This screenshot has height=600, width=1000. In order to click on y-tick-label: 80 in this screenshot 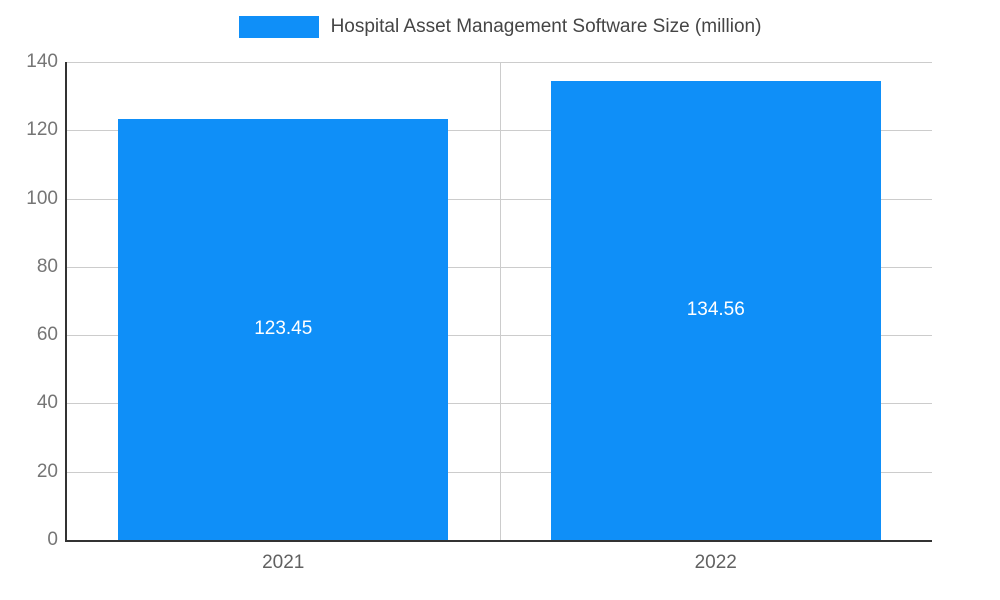, I will do `click(47, 266)`.